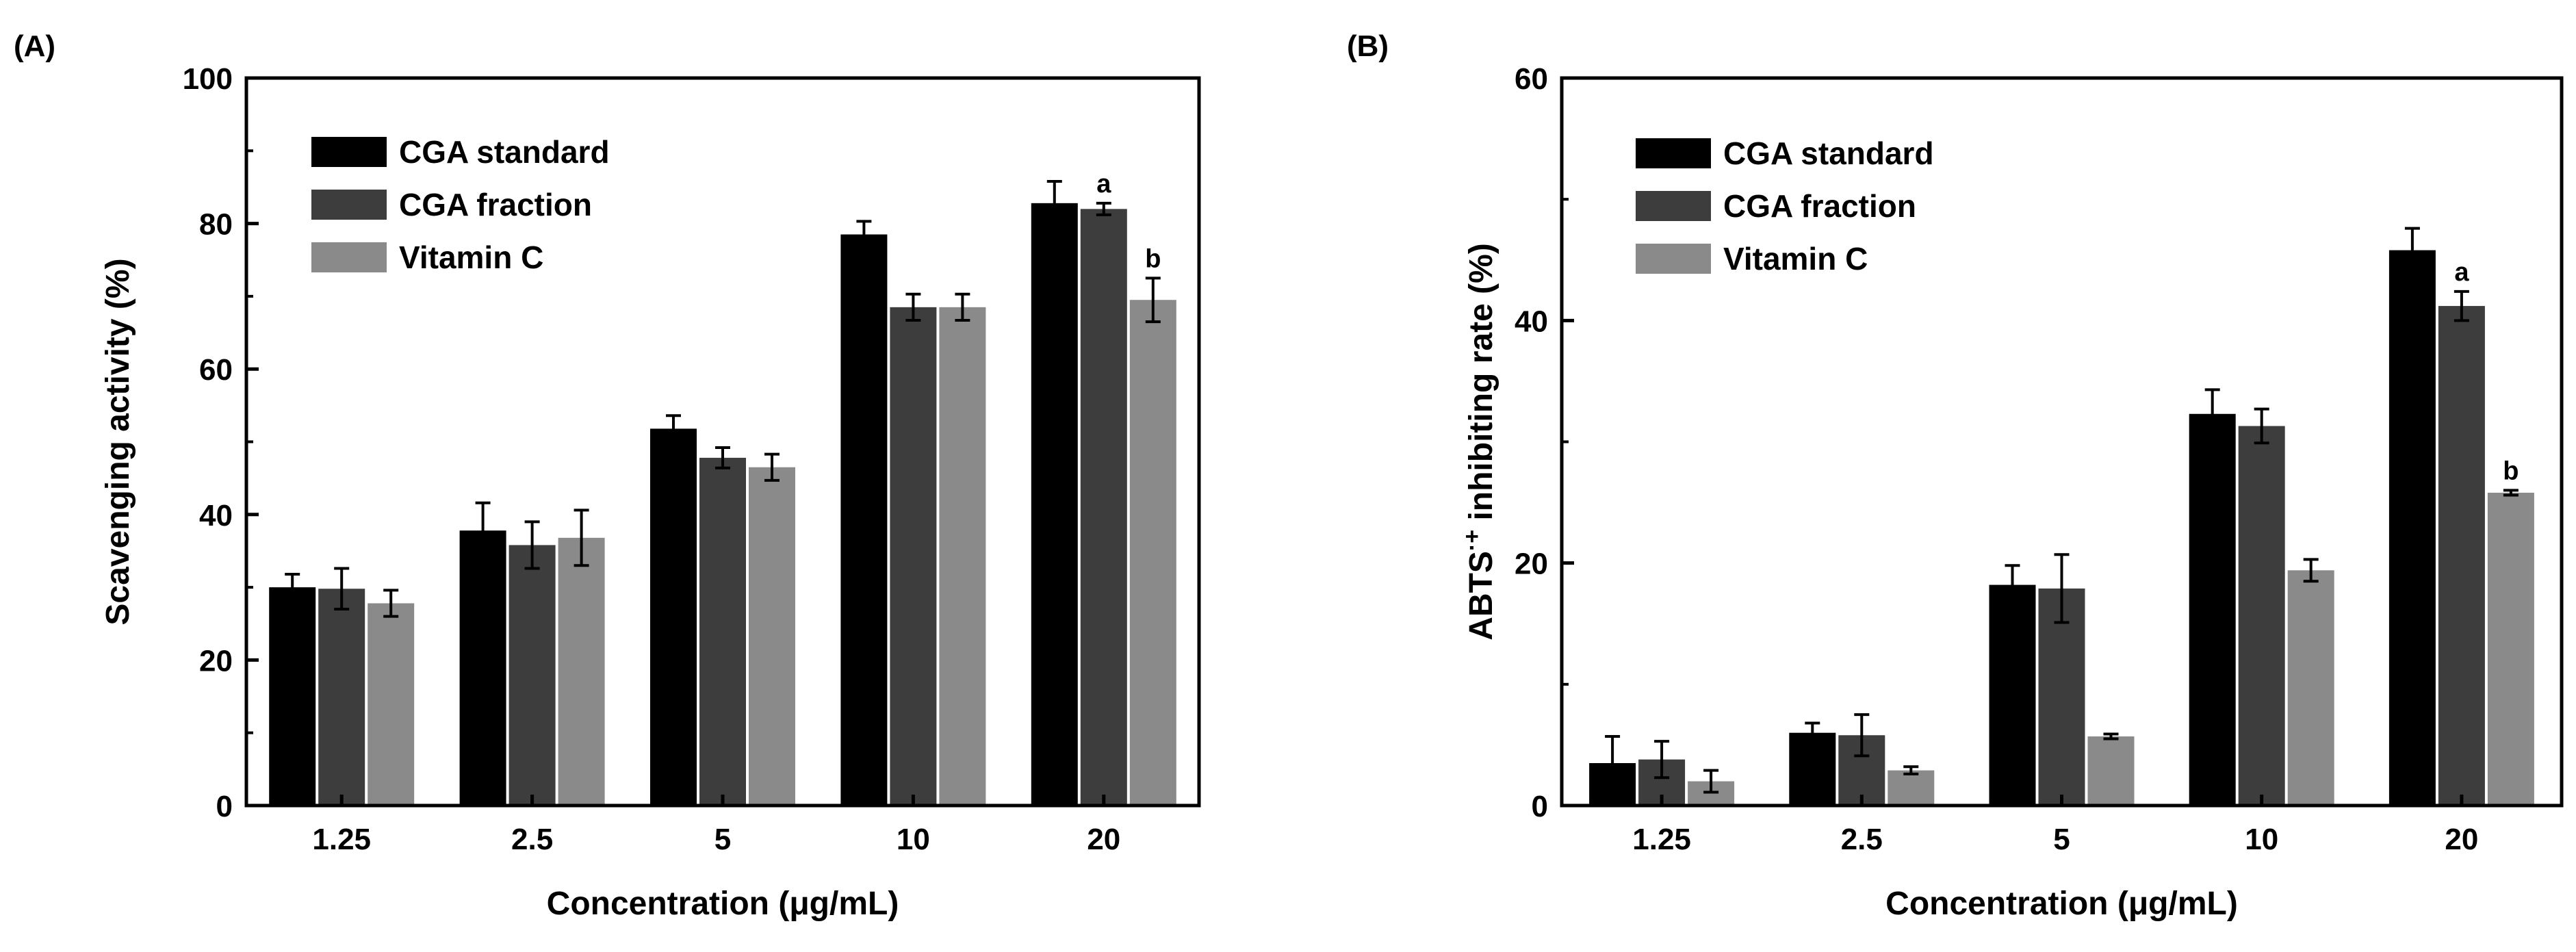 Image resolution: width=2576 pixels, height=952 pixels. What do you see at coordinates (1103, 839) in the screenshot?
I see `x-tick-label: 20` at bounding box center [1103, 839].